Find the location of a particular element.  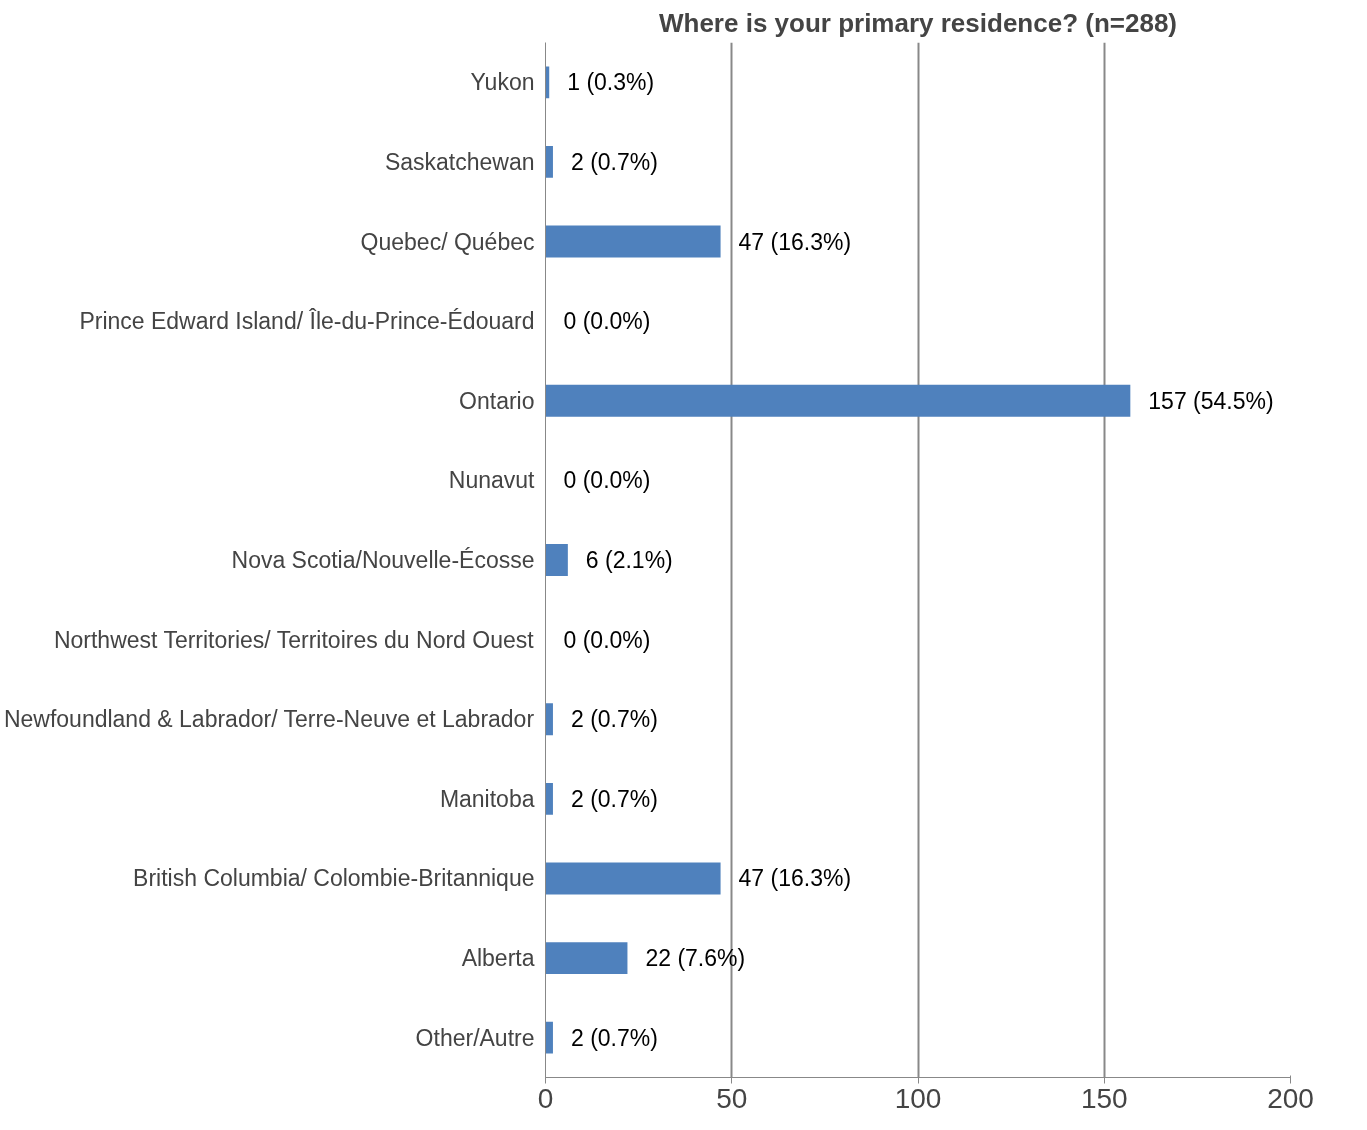

x-tick-label: 150 is located at coordinates (1104, 1098).